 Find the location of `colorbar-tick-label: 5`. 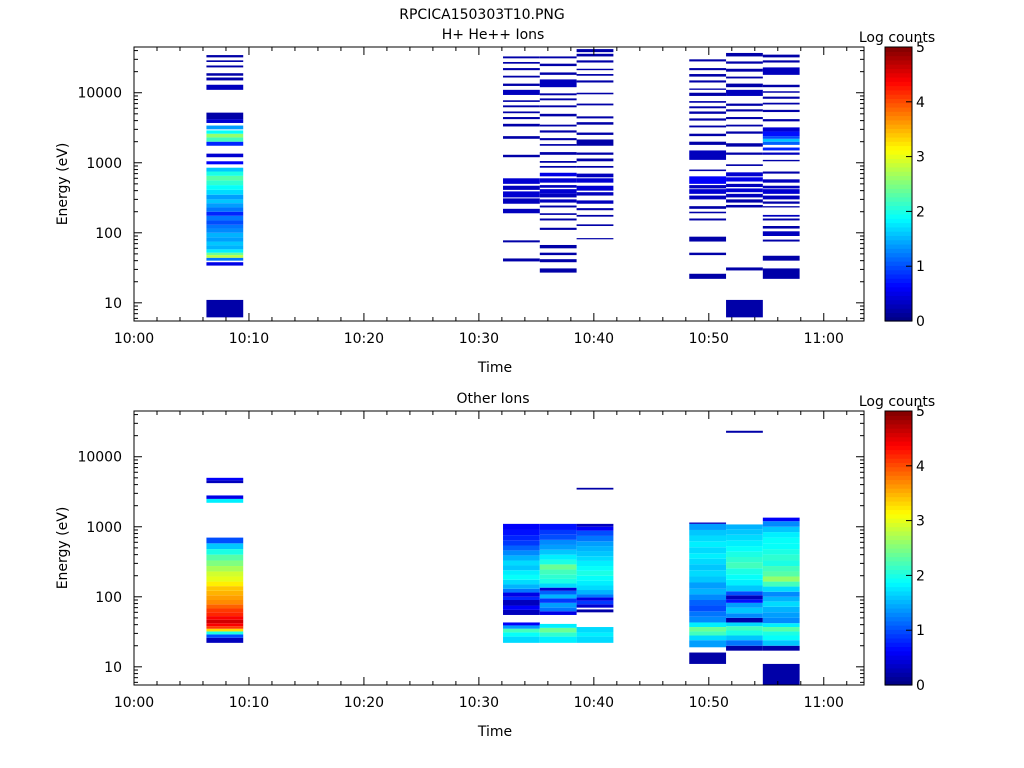

colorbar-tick-label: 5 is located at coordinates (920, 412).